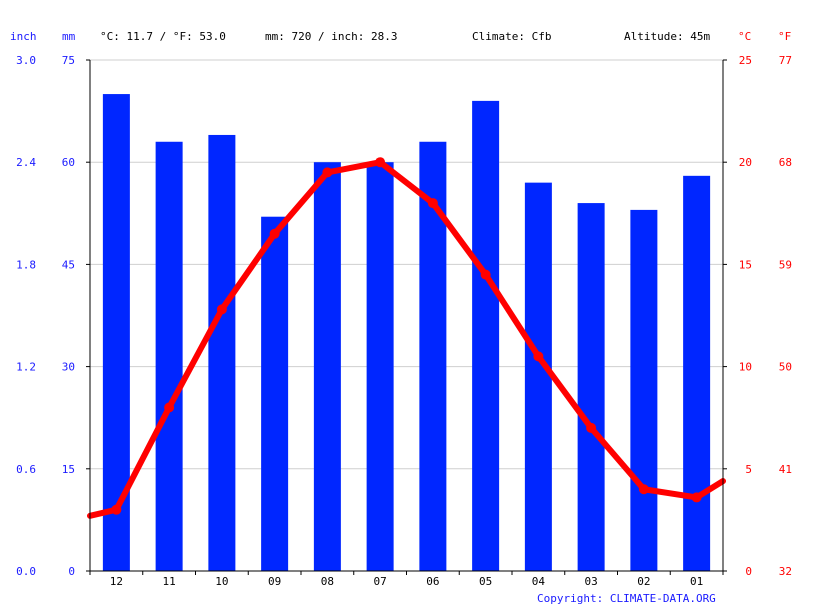  What do you see at coordinates (116, 581) in the screenshot?
I see `month-label: 12` at bounding box center [116, 581].